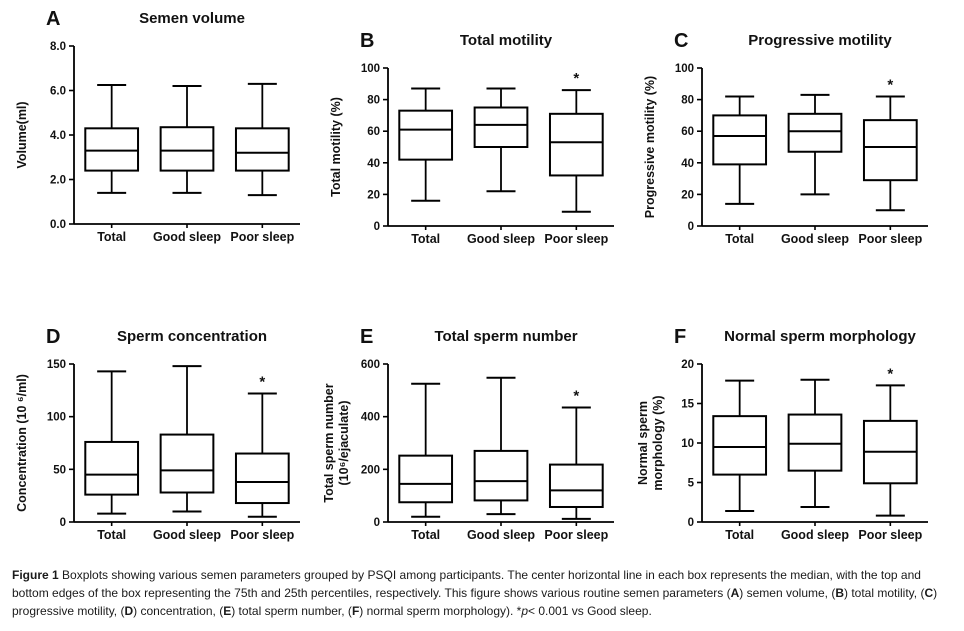  I want to click on y-tick-label: 50, so click(59, 470).